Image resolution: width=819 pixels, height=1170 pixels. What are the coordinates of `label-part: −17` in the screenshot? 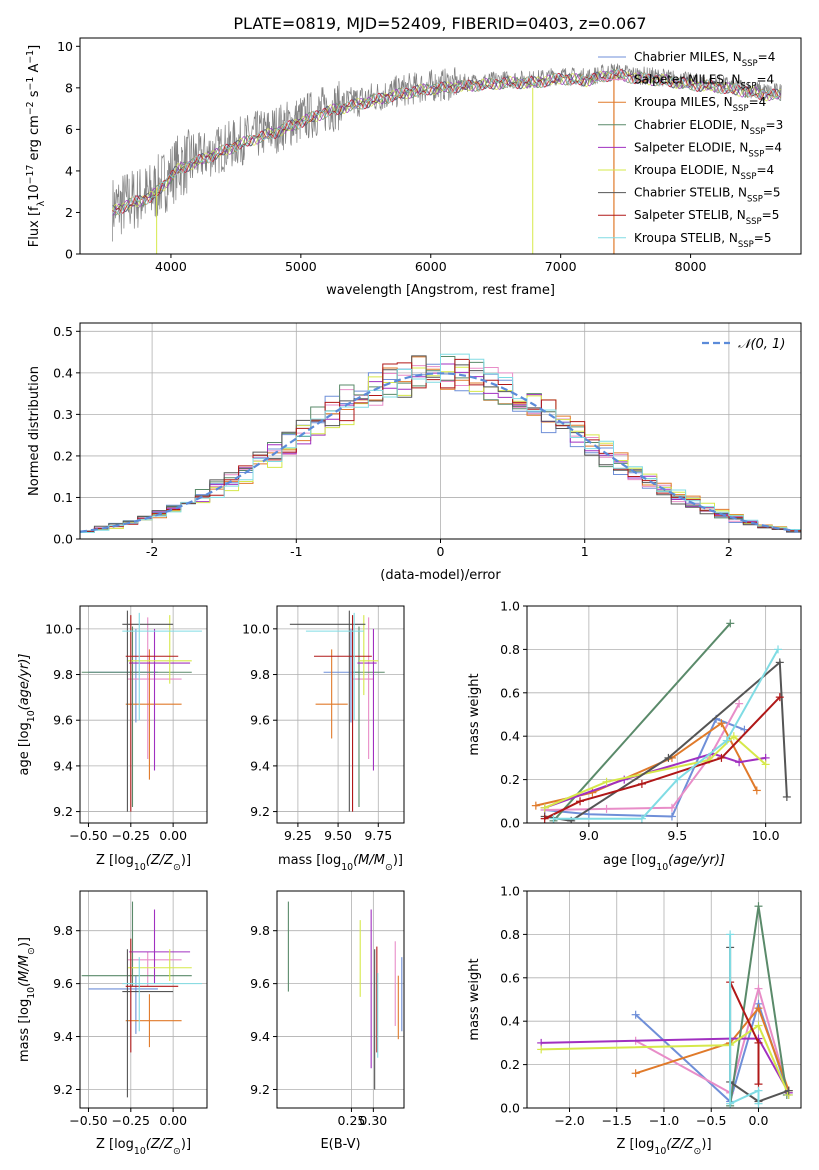 It's located at (30, 175).